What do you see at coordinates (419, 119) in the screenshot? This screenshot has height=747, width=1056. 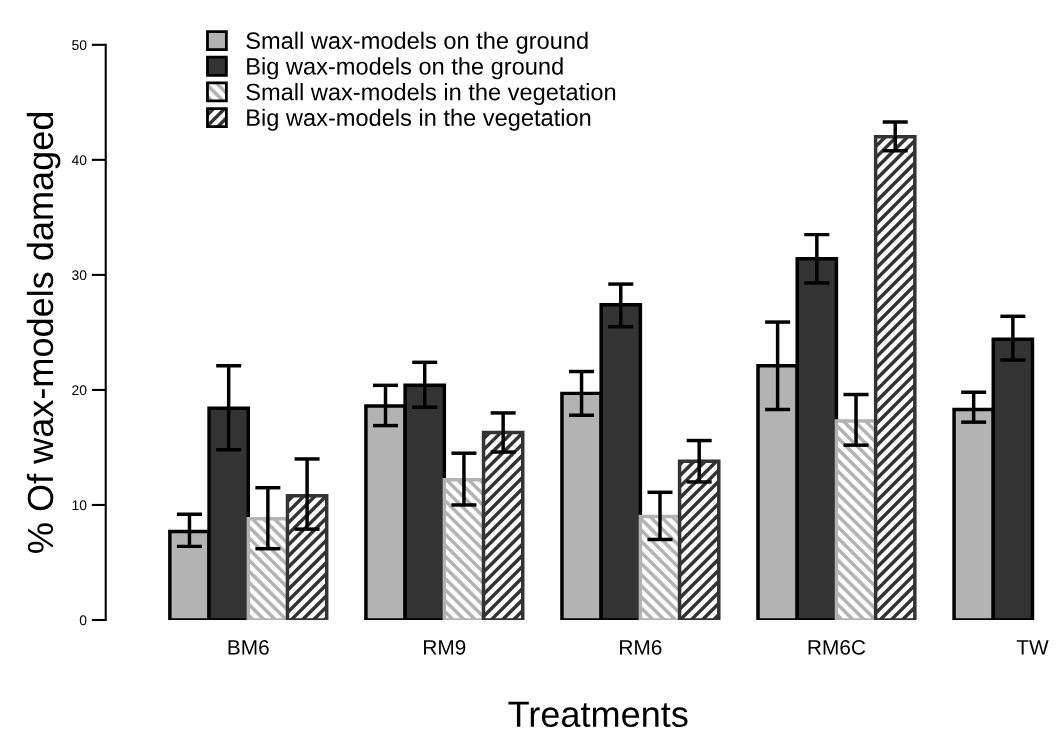 I see `legend-label: Big wax-models in the vegetation` at bounding box center [419, 119].